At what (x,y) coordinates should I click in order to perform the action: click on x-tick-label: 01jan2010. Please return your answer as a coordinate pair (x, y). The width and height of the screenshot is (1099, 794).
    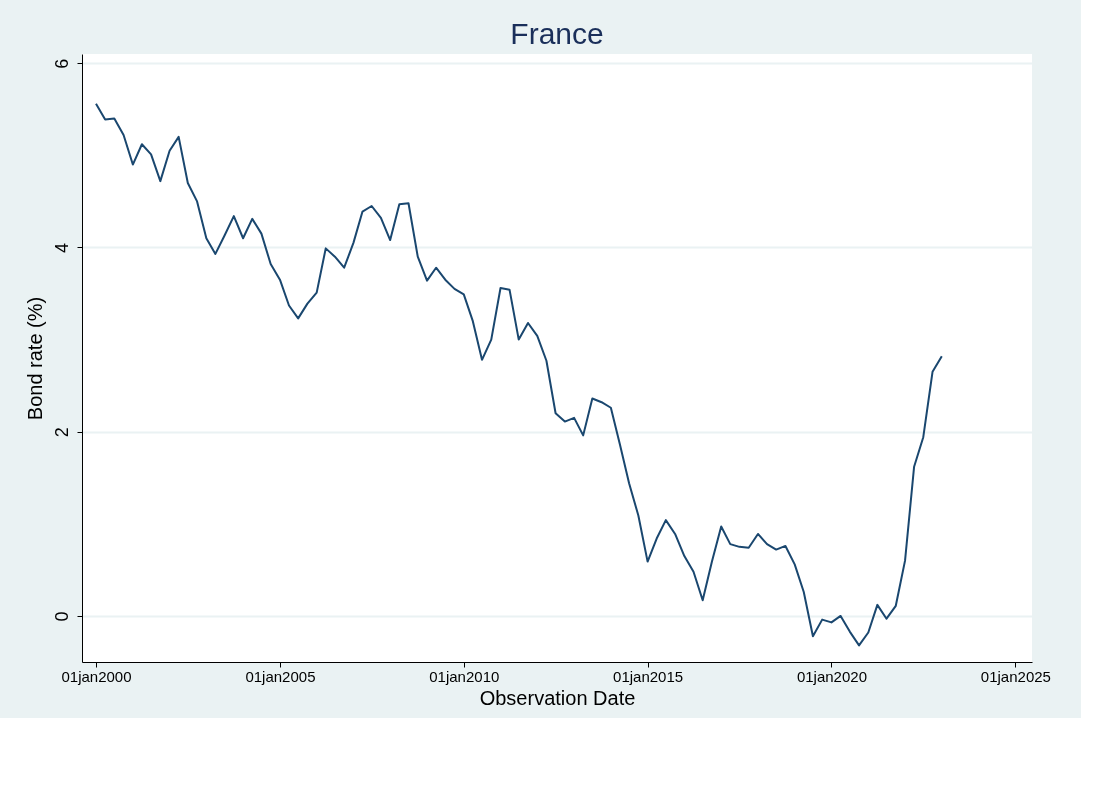
    Looking at the image, I should click on (464, 676).